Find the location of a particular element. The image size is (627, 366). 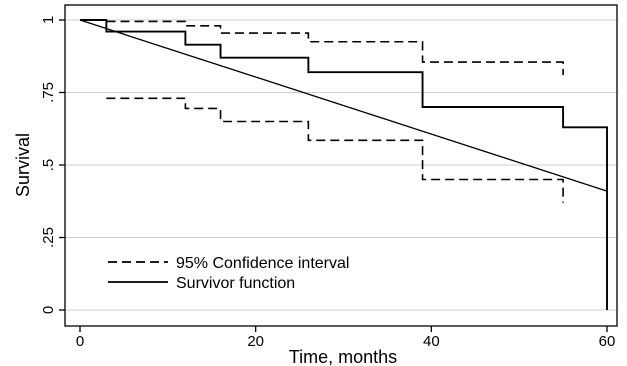

y-axis-title: Survival is located at coordinates (23, 165).